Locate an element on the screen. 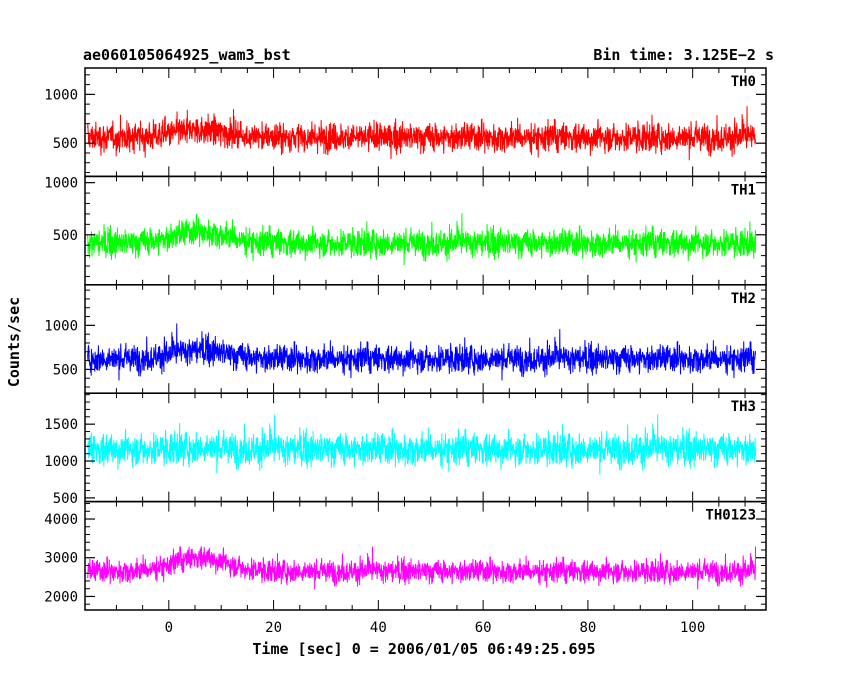  panel-label: TH2 is located at coordinates (743, 299).